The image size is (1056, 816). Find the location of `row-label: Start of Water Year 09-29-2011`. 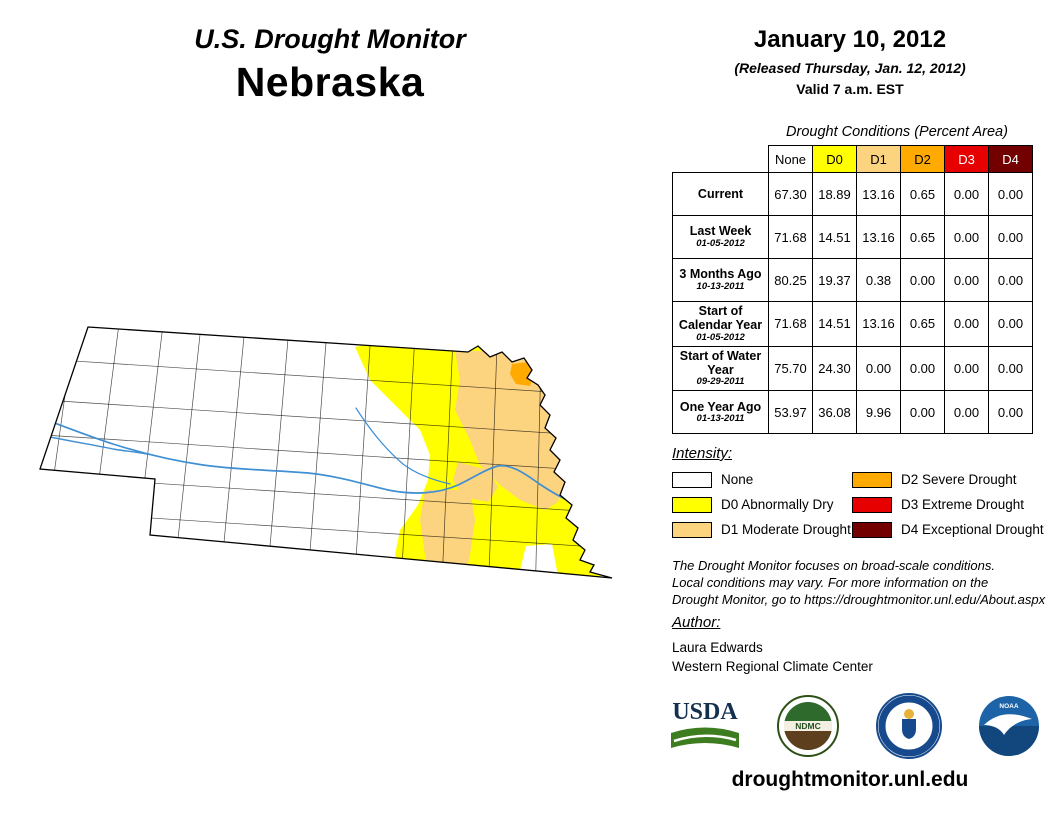

row-label: Start of Water Year 09-29-2011 is located at coordinates (720, 368).